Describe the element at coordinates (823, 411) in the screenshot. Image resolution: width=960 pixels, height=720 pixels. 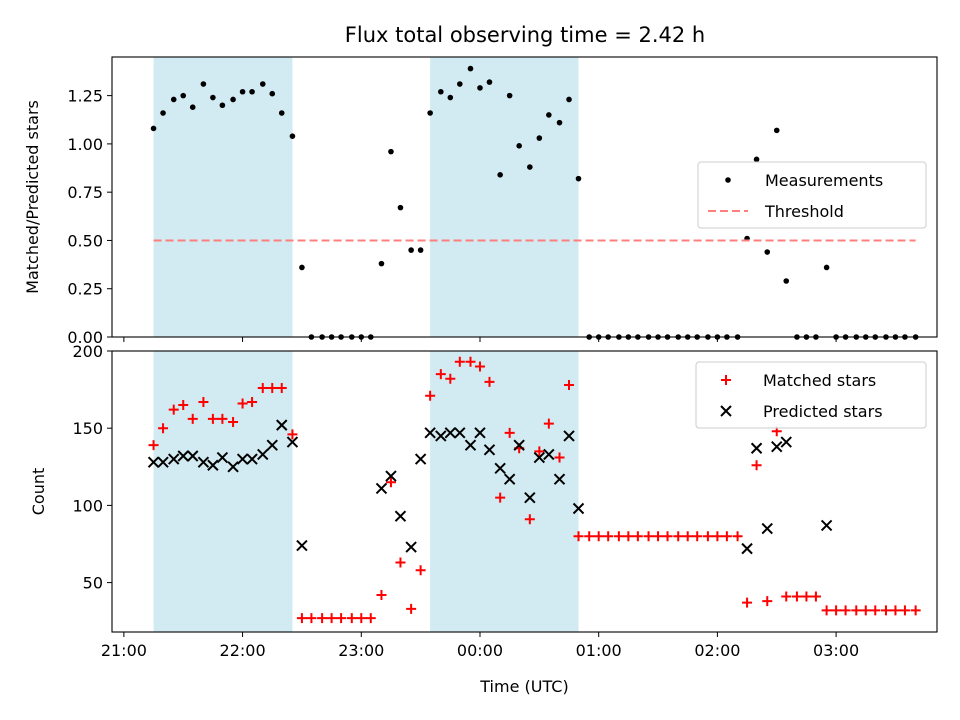
I see `legend-label: Predicted stars` at that location.